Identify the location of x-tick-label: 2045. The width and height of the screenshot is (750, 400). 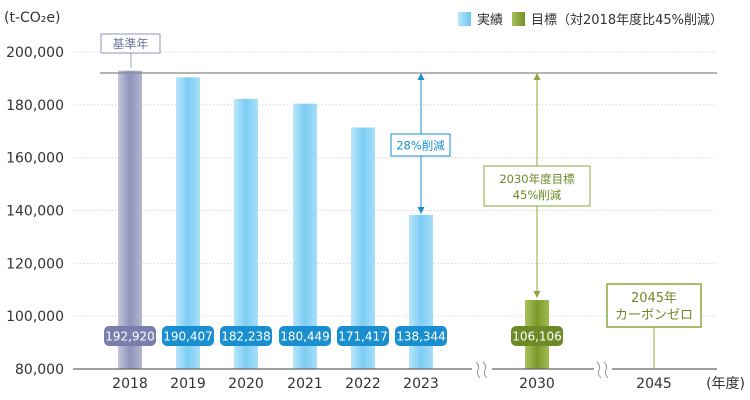
(654, 384).